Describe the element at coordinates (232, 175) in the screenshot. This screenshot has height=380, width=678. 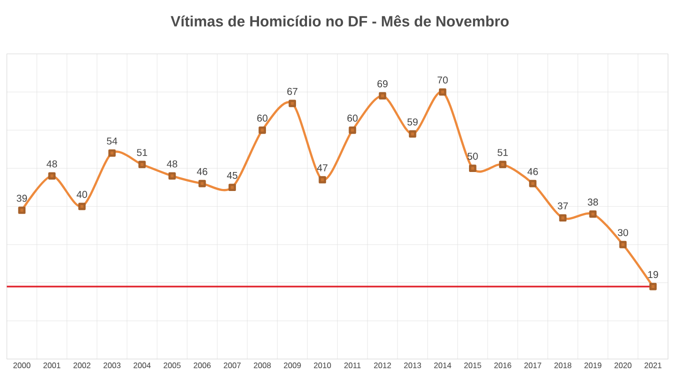
I see `data-label: 45` at that location.